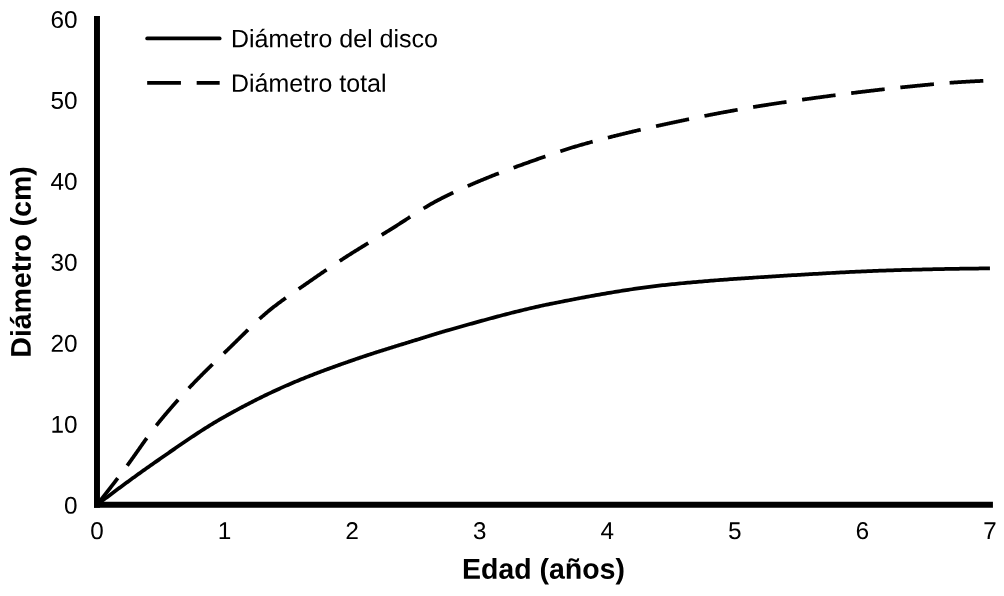 The height and width of the screenshot is (596, 1004). What do you see at coordinates (64, 343) in the screenshot?
I see `y-tick-label: 20` at bounding box center [64, 343].